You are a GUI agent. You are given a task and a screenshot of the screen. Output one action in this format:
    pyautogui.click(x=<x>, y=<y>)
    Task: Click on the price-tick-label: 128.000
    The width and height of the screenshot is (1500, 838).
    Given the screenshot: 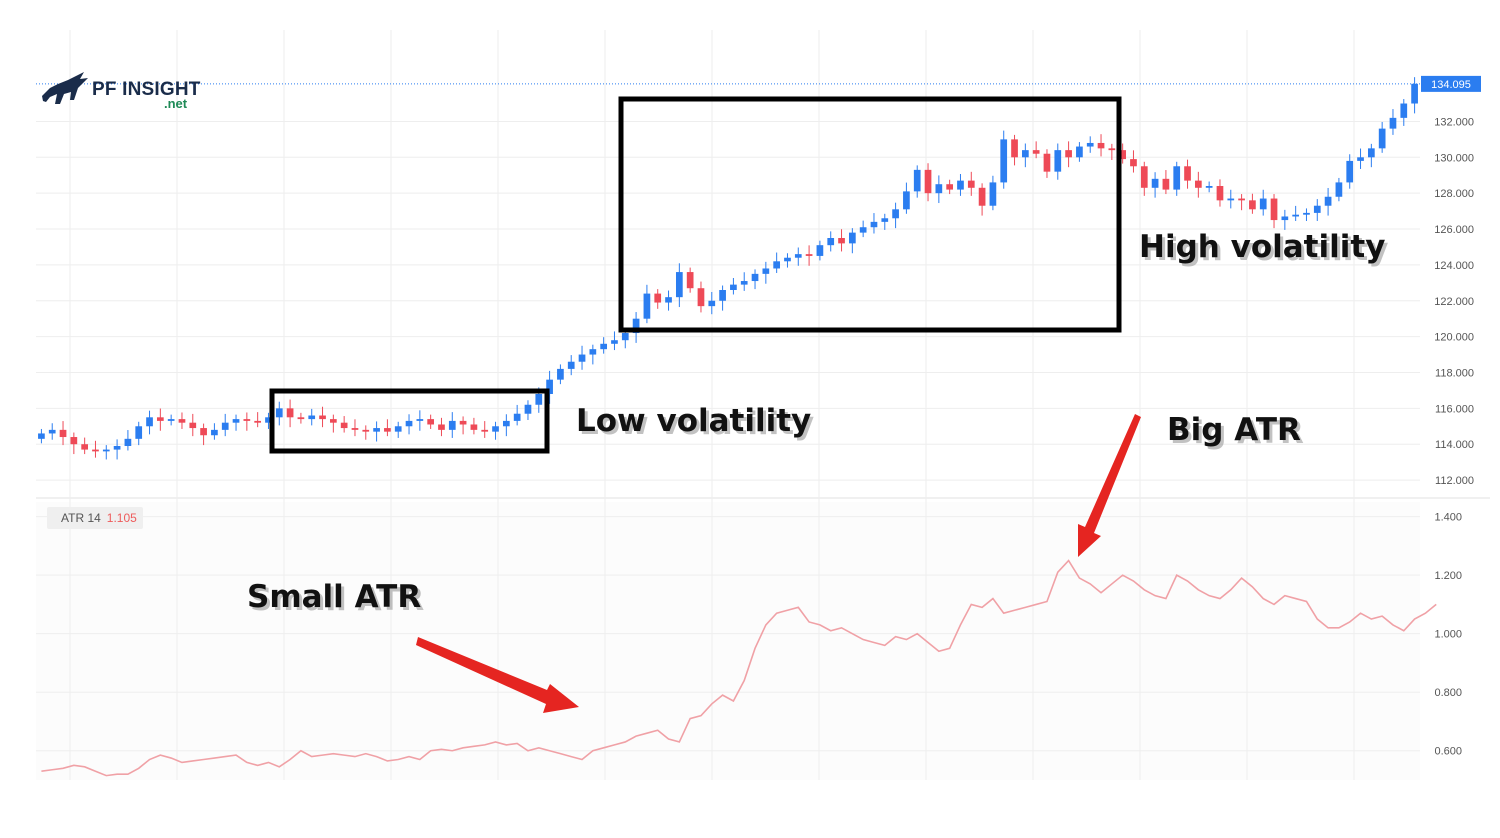 What is the action you would take?
    pyautogui.click(x=1454, y=194)
    